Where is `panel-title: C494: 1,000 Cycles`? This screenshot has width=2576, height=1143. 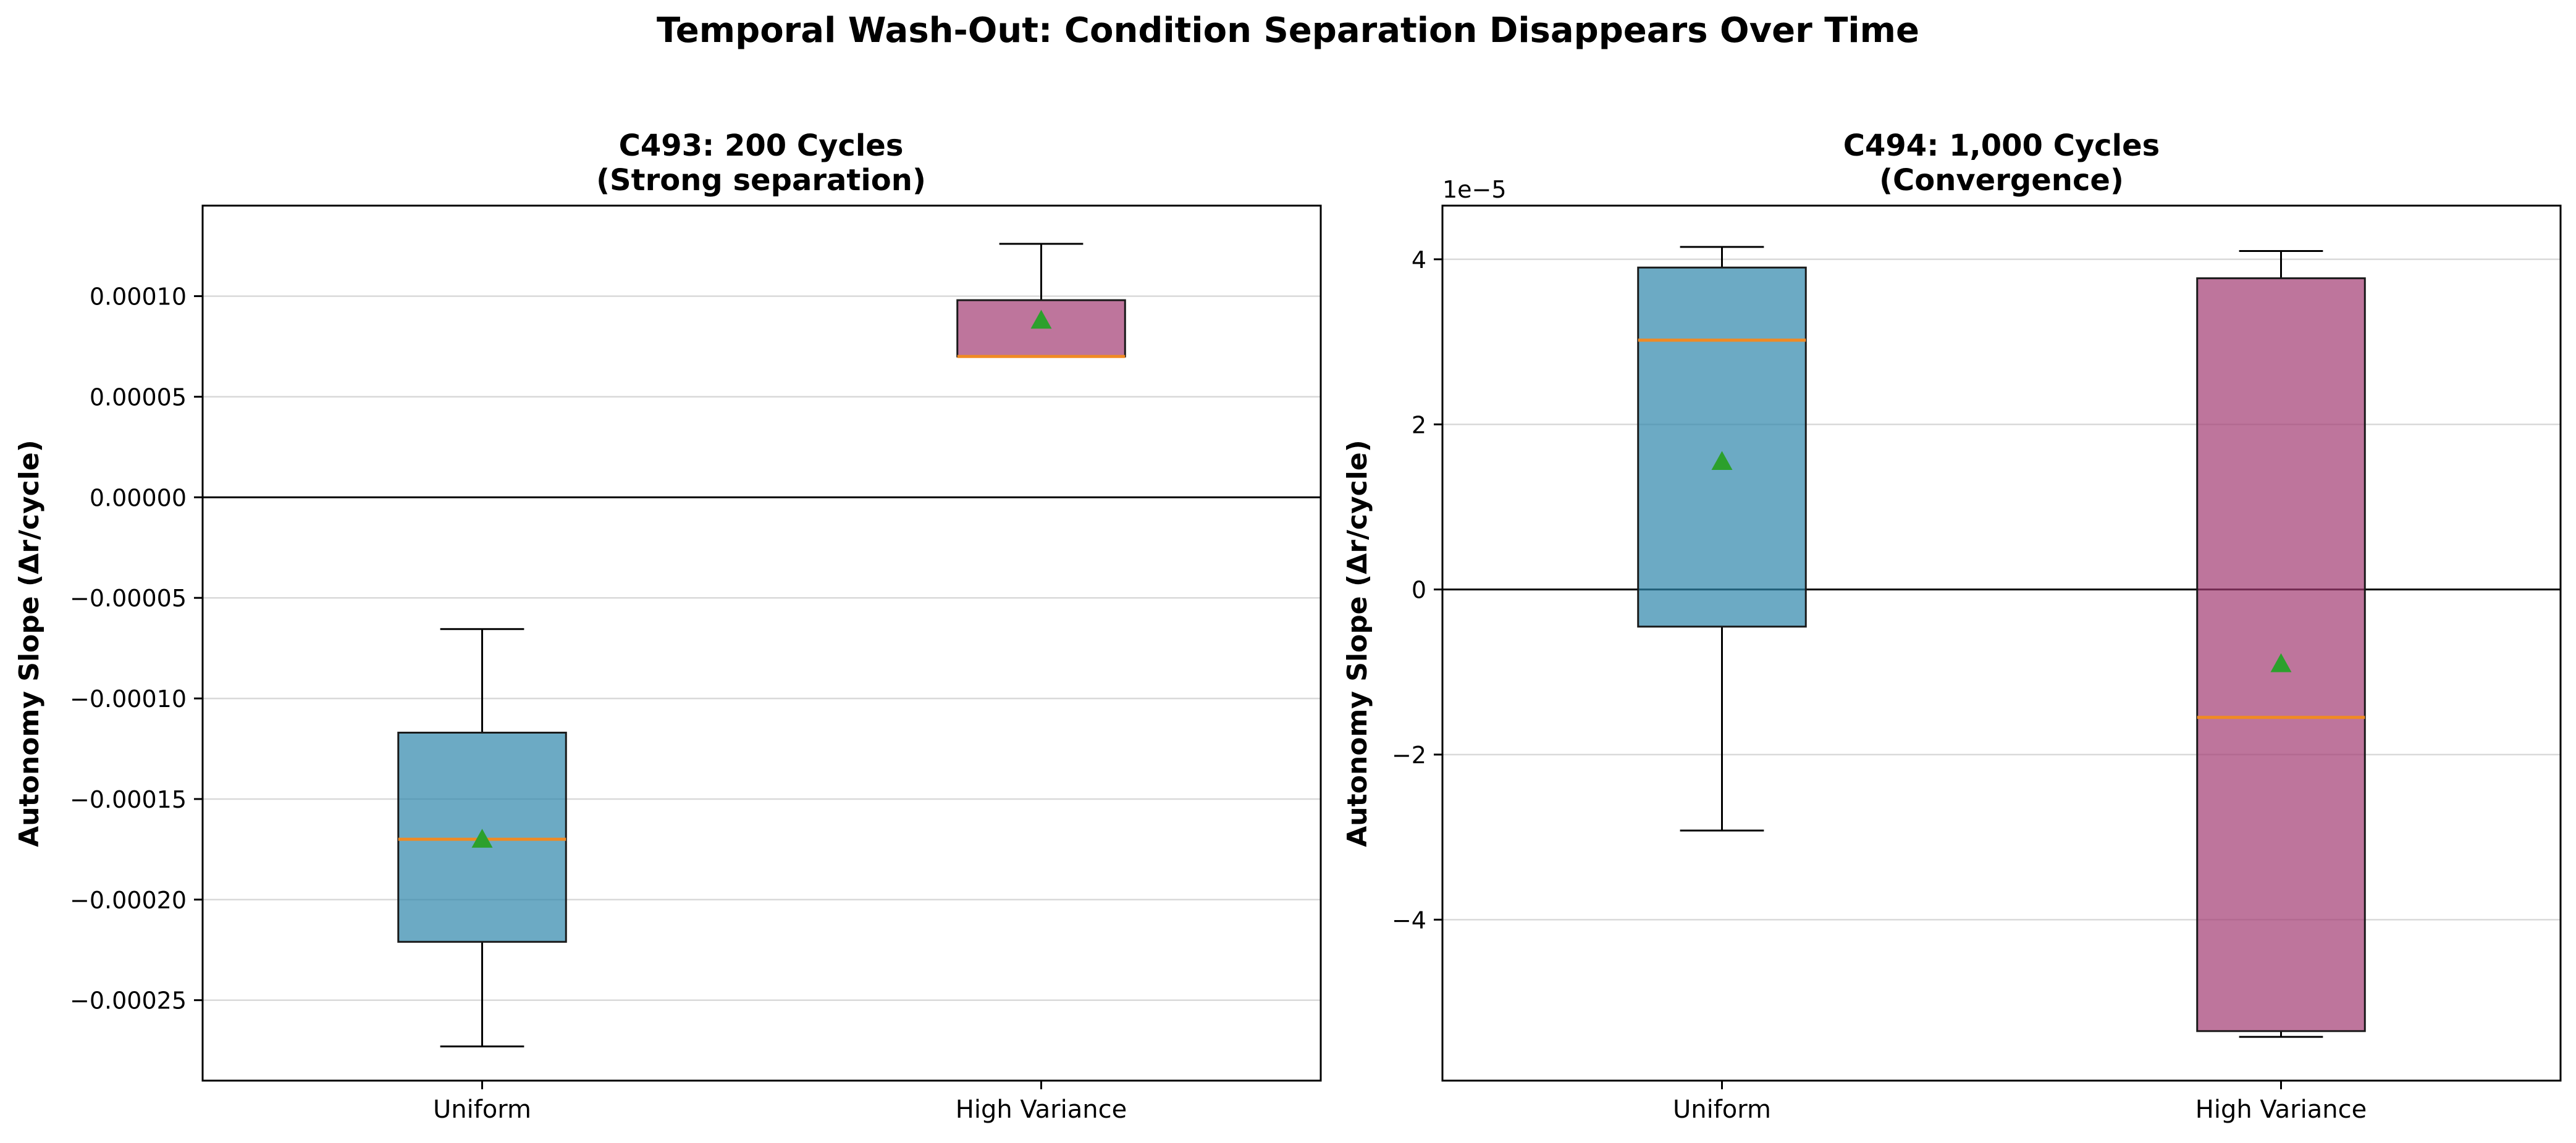
panel-title: C494: 1,000 Cycles is located at coordinates (2001, 145).